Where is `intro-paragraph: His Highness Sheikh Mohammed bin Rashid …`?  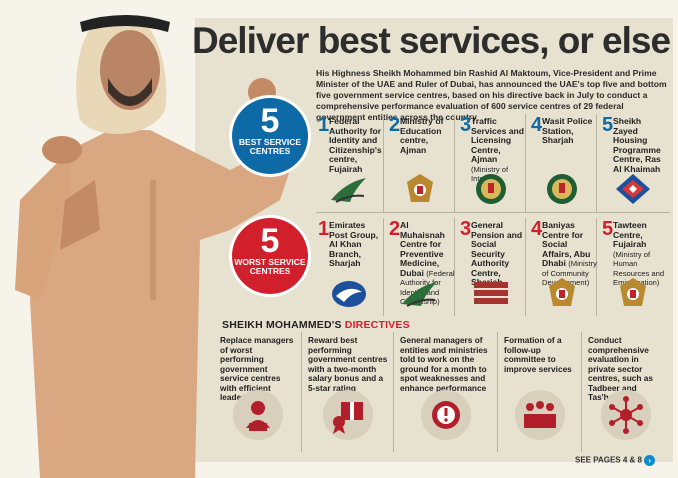 intro-paragraph: His Highness Sheikh Mohammed bin Rashid … is located at coordinates (491, 95).